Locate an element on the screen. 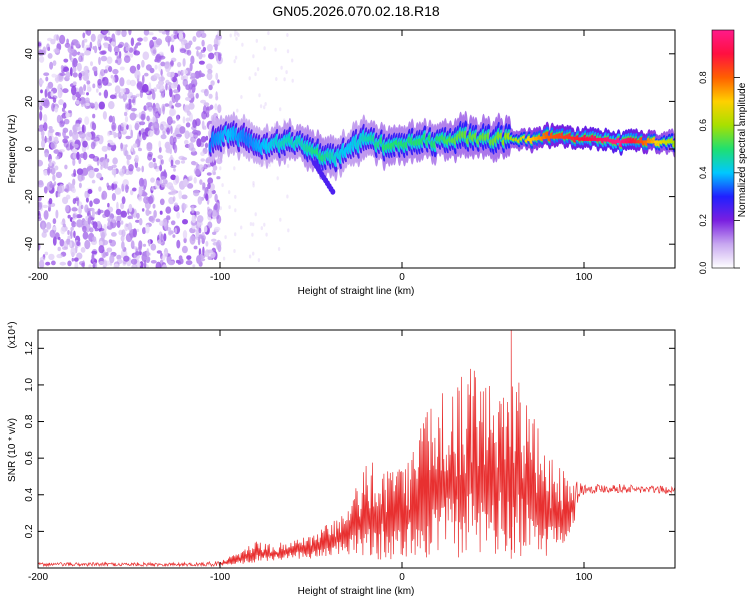 The width and height of the screenshot is (750, 600). y-tick-label: -40 is located at coordinates (29, 244).